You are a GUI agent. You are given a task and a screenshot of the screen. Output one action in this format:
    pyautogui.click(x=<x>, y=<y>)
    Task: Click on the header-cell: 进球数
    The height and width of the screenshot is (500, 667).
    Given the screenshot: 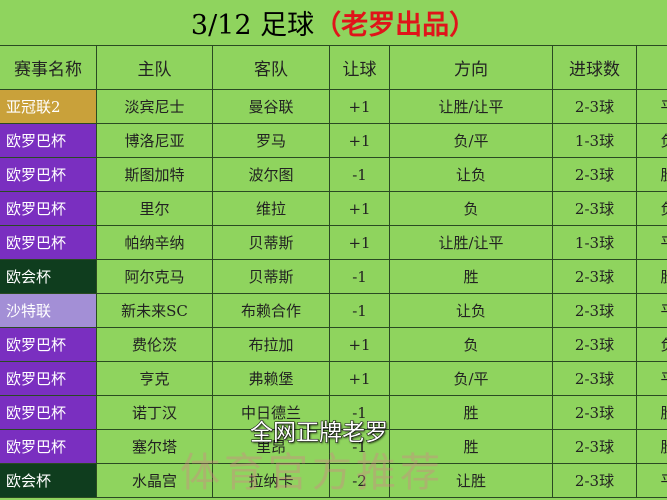 What is the action you would take?
    pyautogui.click(x=595, y=68)
    